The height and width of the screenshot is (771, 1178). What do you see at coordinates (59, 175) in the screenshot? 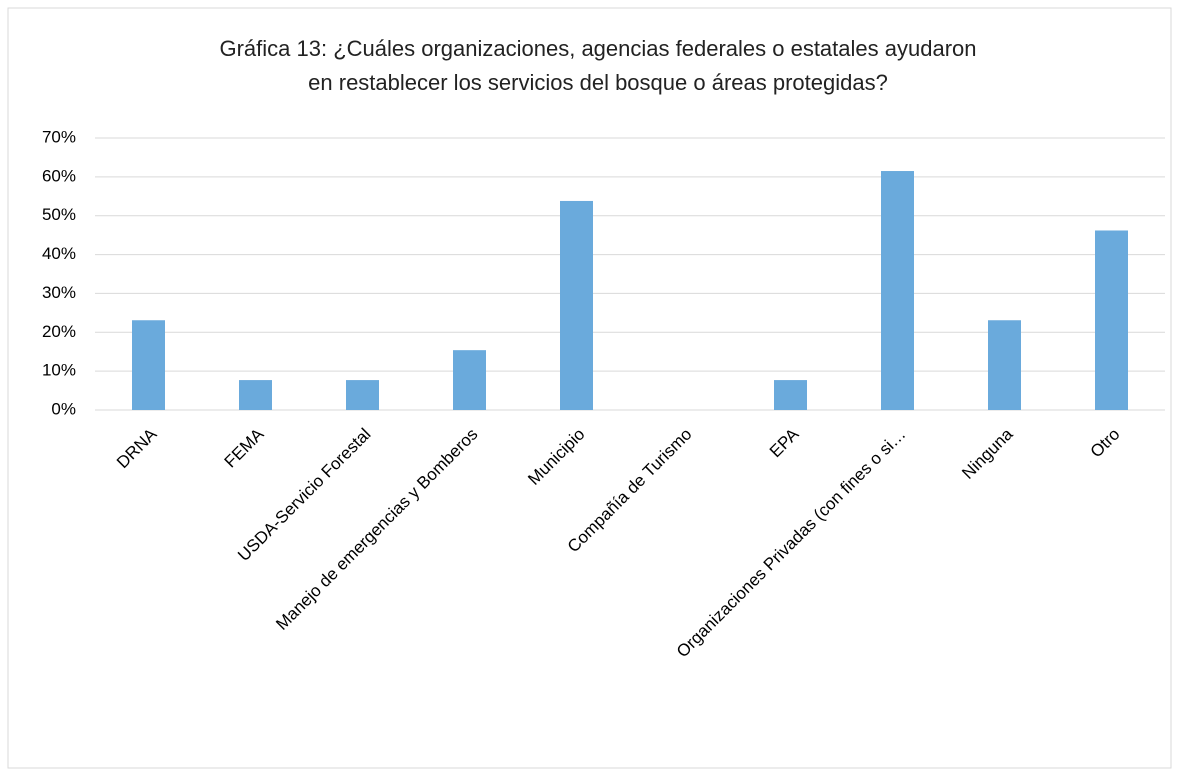
I see `y-tick-label: 60%` at bounding box center [59, 175].